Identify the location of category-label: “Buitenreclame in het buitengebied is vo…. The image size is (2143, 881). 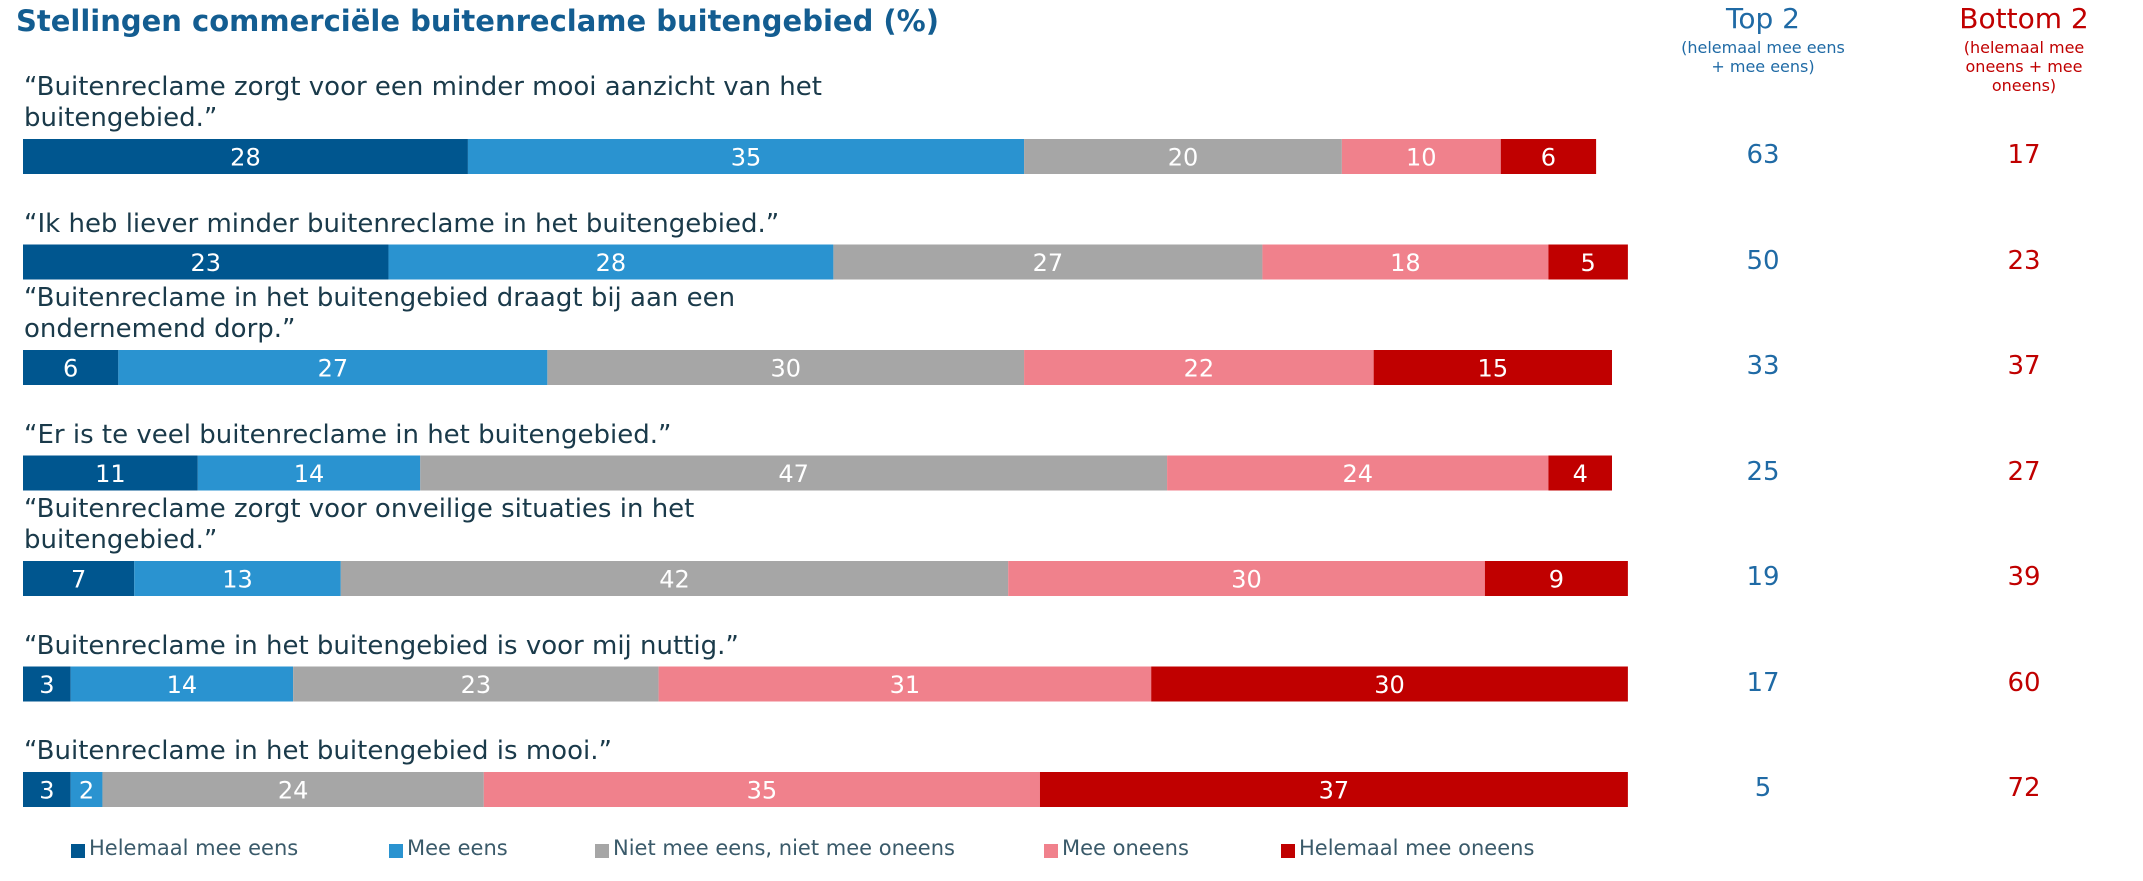
(381, 645).